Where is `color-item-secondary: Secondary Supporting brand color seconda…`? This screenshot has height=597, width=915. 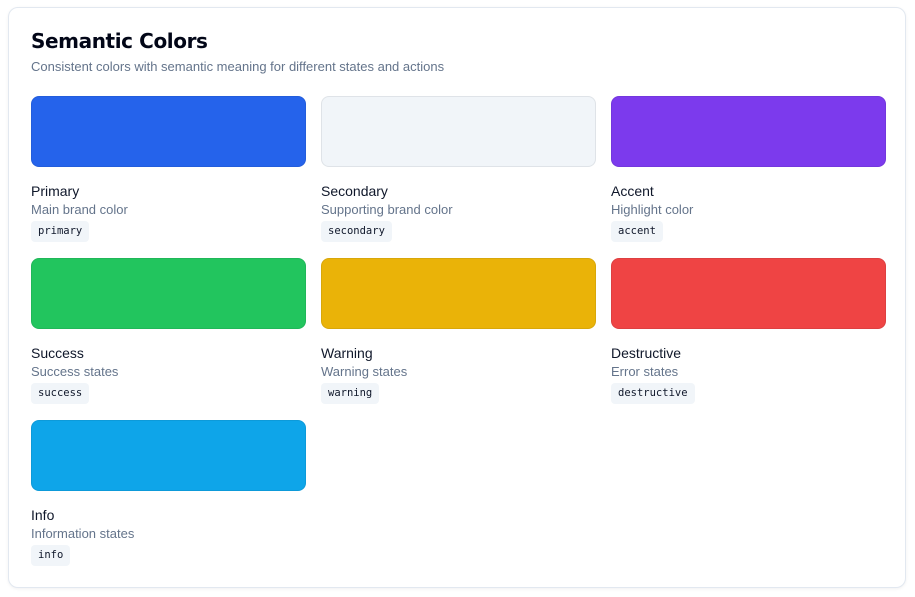
color-item-secondary: Secondary Supporting brand color seconda… is located at coordinates (458, 170).